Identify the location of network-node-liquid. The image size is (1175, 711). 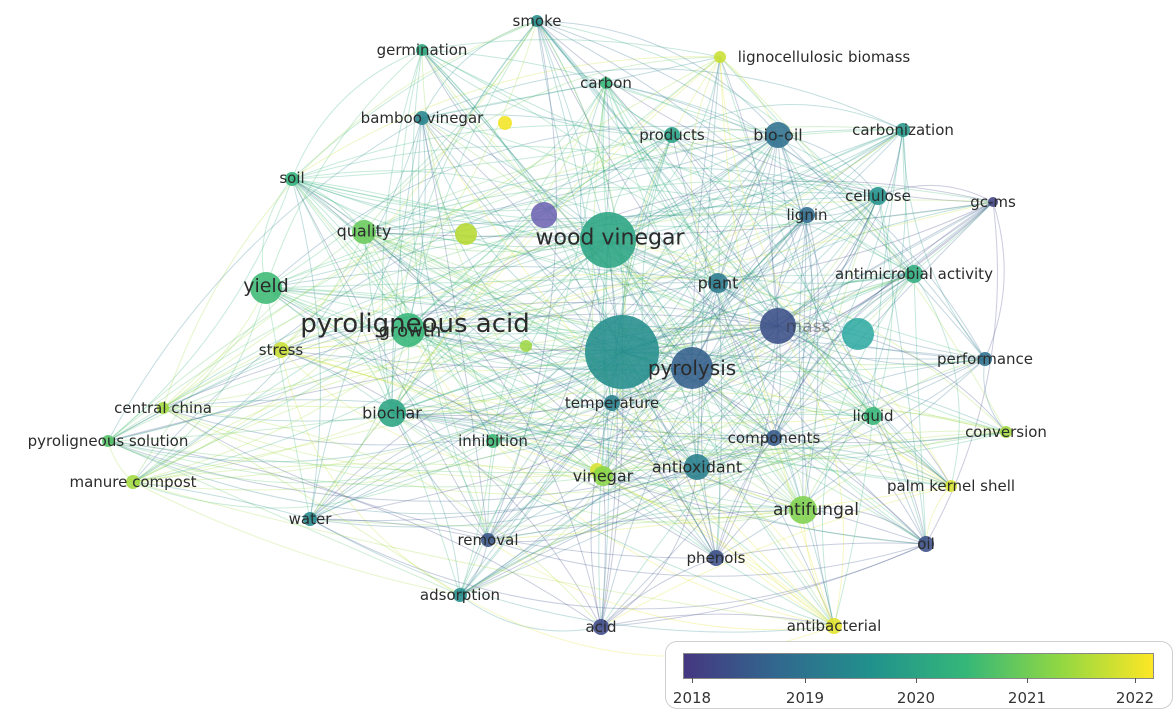
(873, 416).